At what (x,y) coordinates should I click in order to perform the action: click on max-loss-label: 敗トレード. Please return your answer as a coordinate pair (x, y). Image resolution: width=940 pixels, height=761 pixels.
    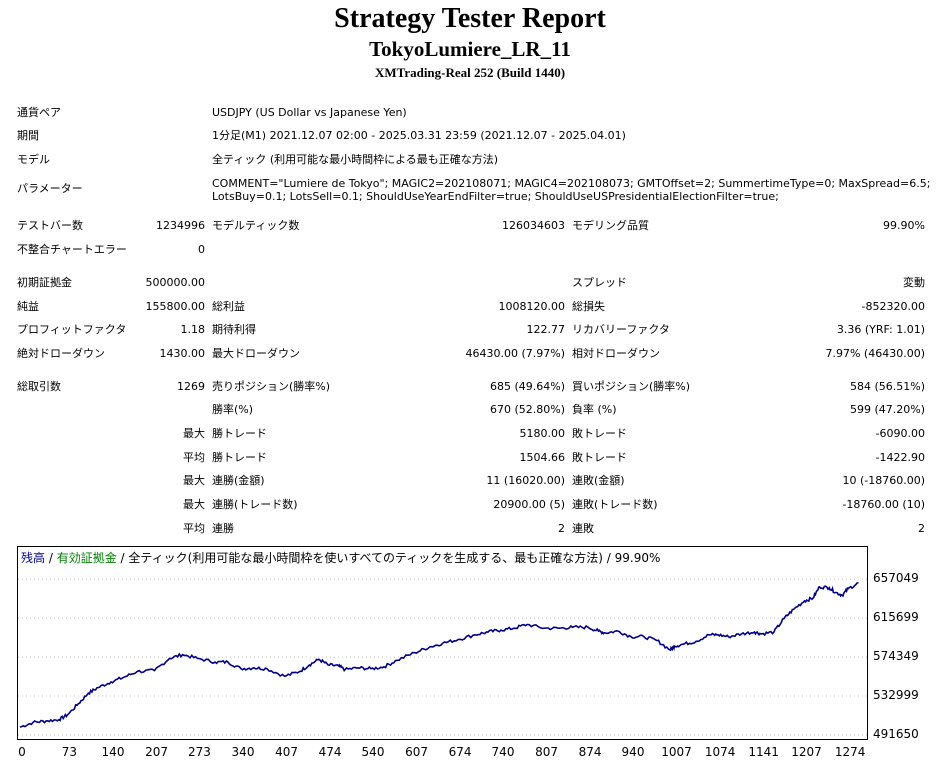
    Looking at the image, I should click on (599, 433).